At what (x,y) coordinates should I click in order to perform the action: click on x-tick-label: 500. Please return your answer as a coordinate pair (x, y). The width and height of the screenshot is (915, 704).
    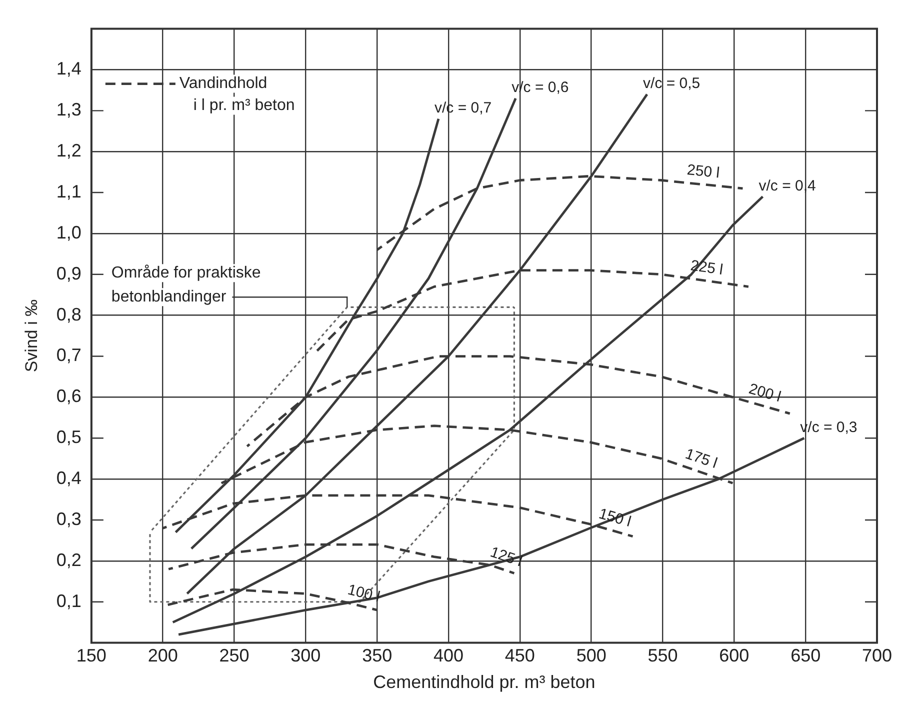
    Looking at the image, I should click on (591, 656).